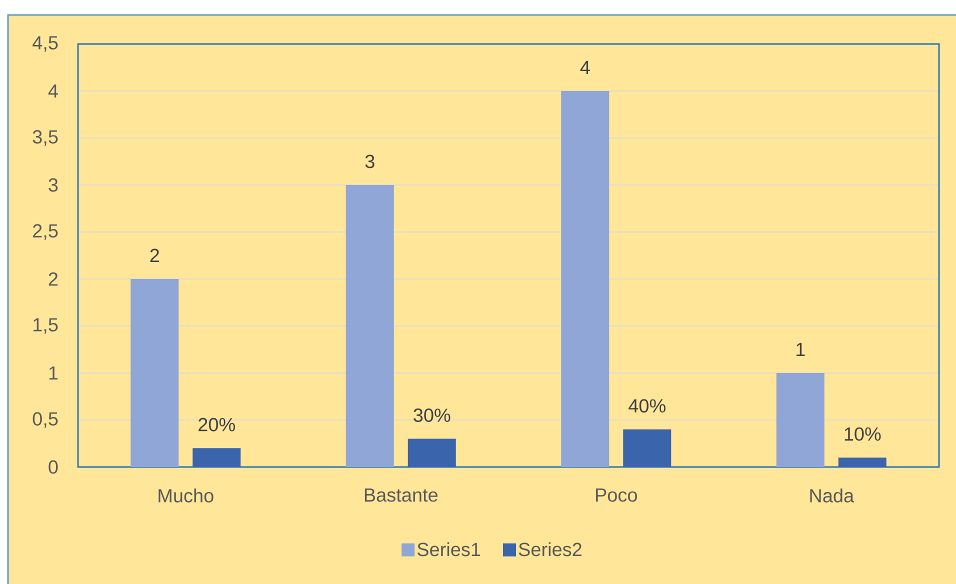 The width and height of the screenshot is (956, 584). I want to click on data-label: 3, so click(369, 161).